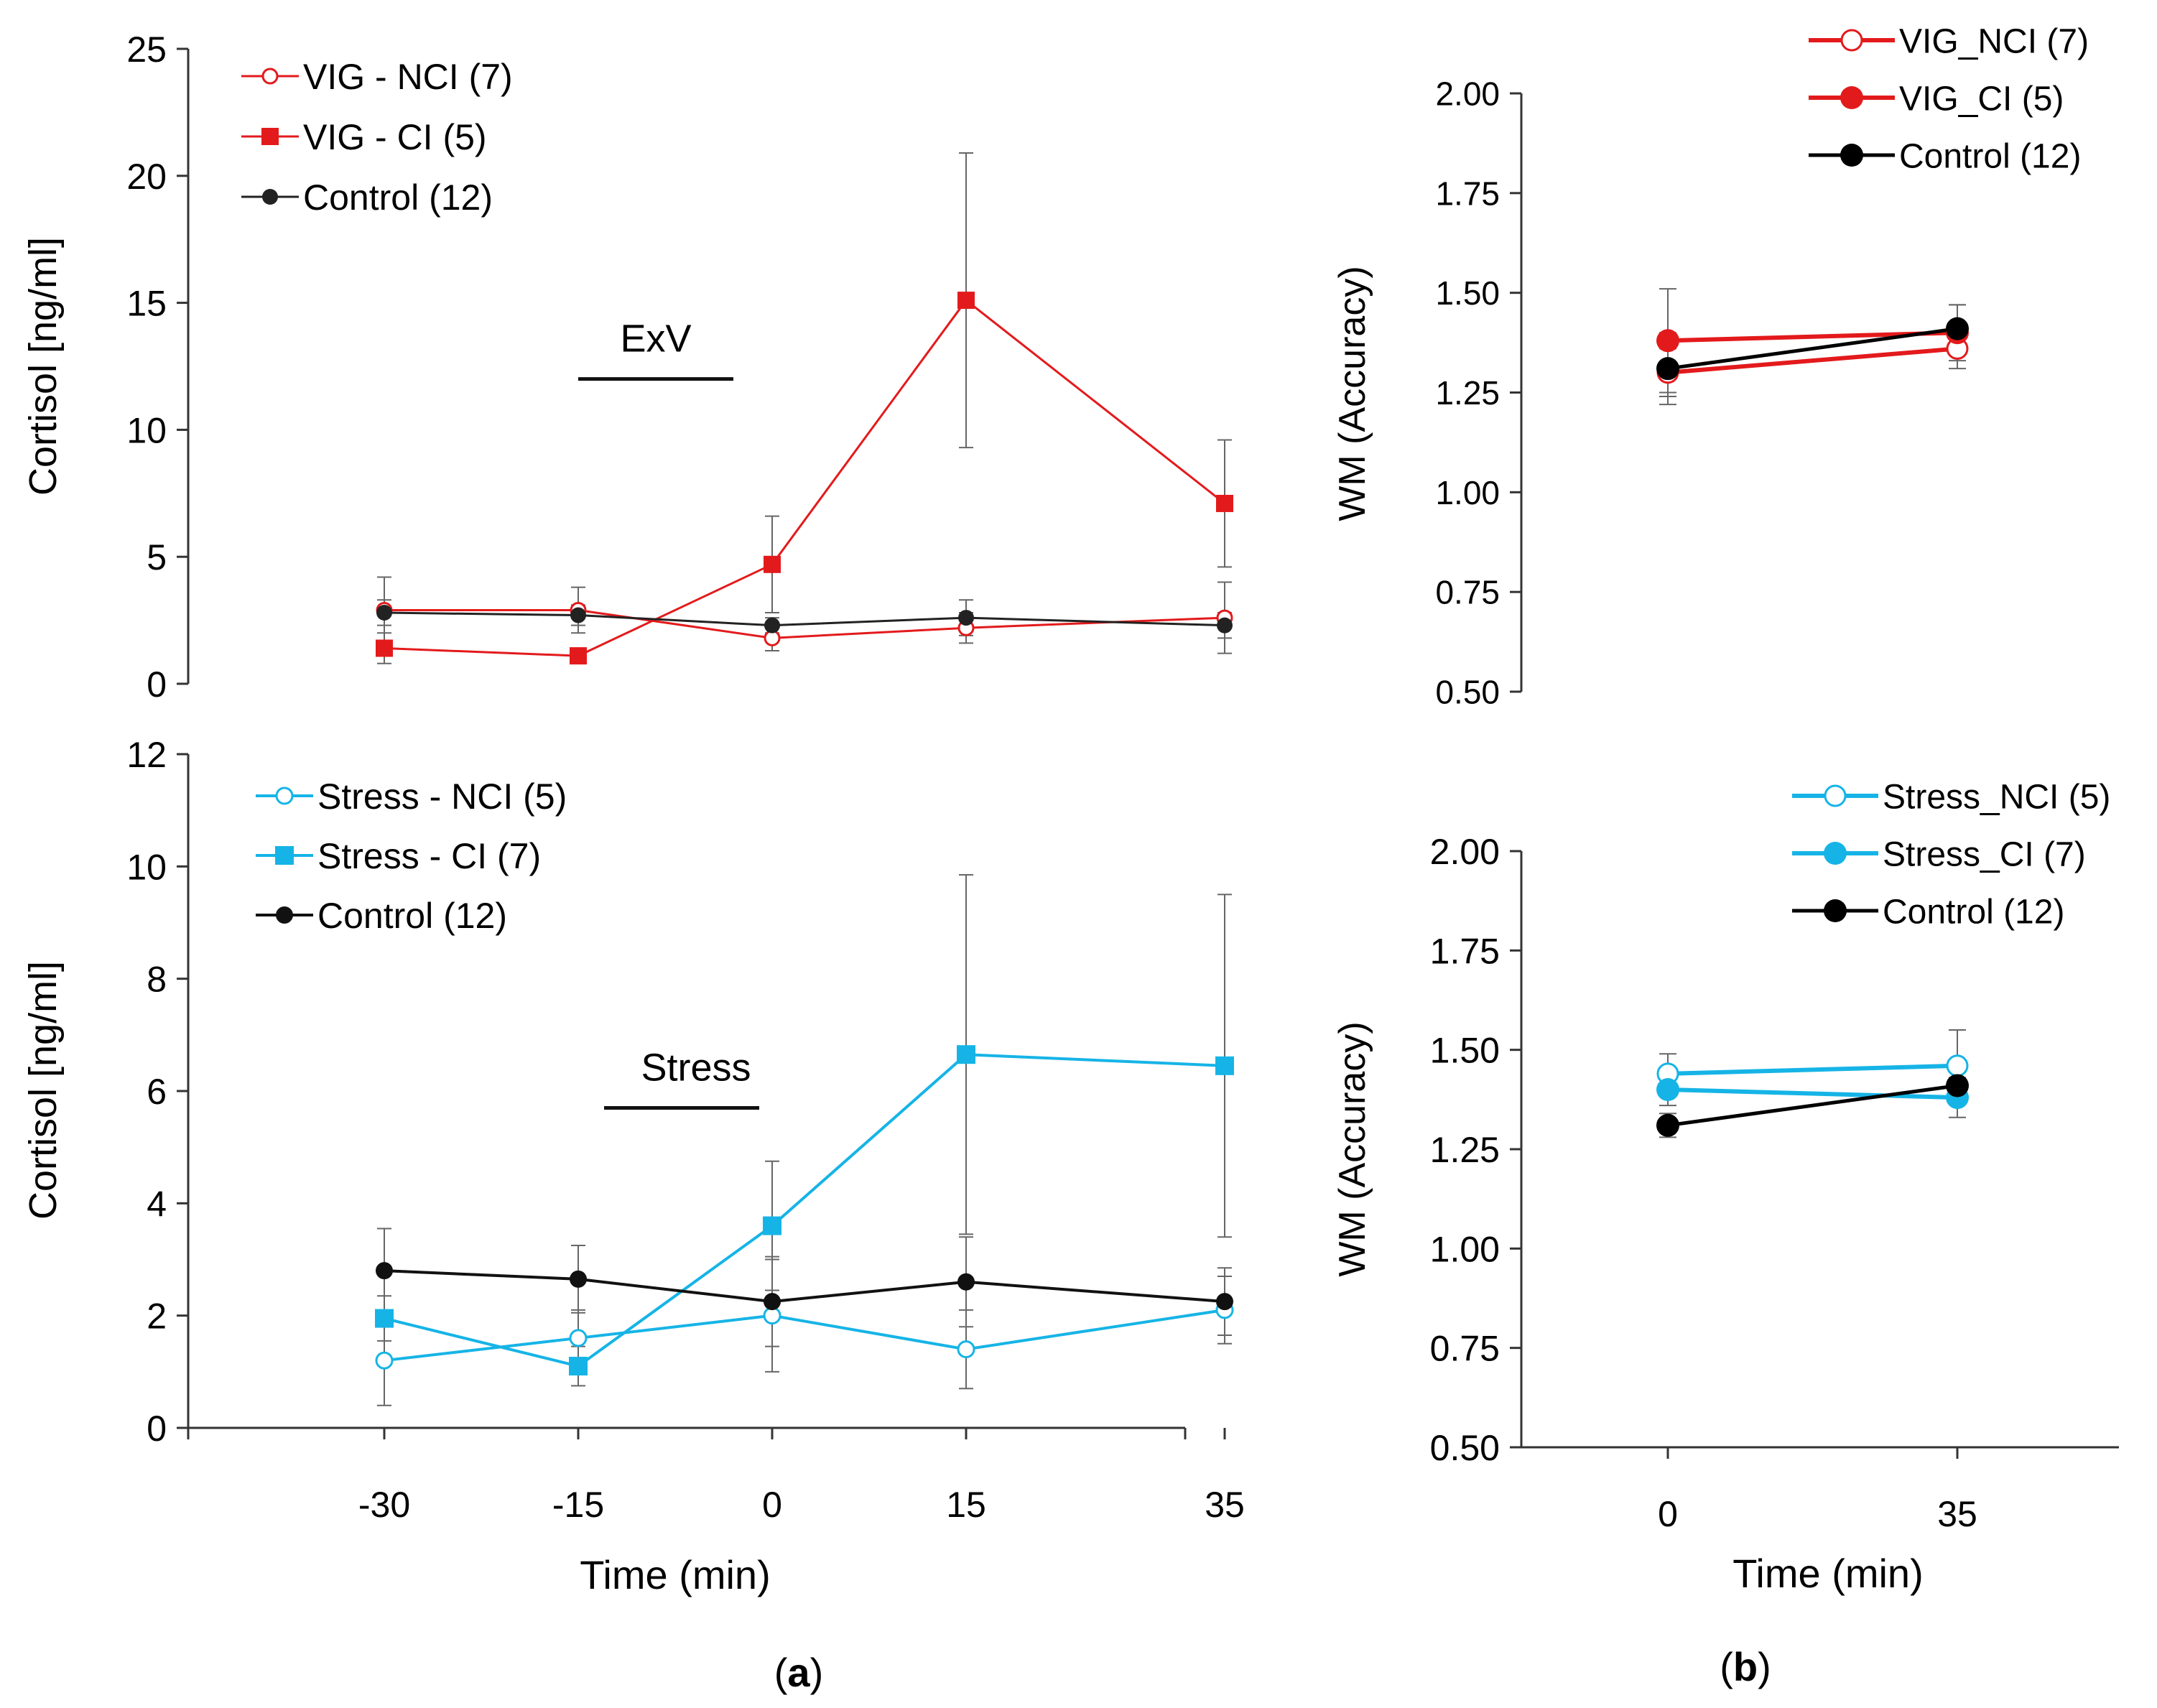 This screenshot has width=2157, height=1708. Describe the element at coordinates (1465, 1249) in the screenshot. I see `b-bottom-y-tick-label: 1.00` at that location.